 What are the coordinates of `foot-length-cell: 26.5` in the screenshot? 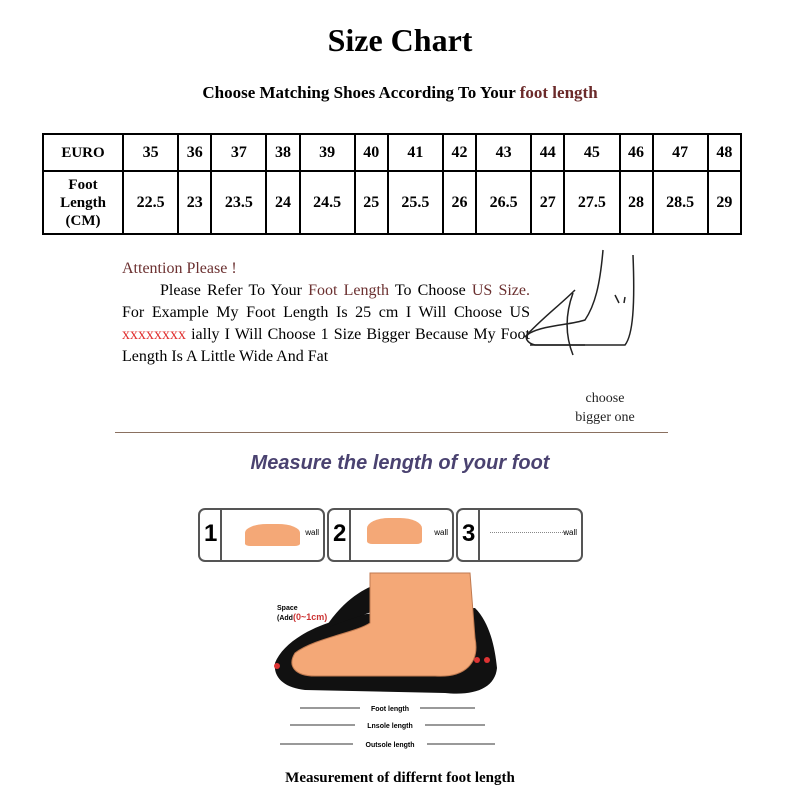 It's located at (504, 202).